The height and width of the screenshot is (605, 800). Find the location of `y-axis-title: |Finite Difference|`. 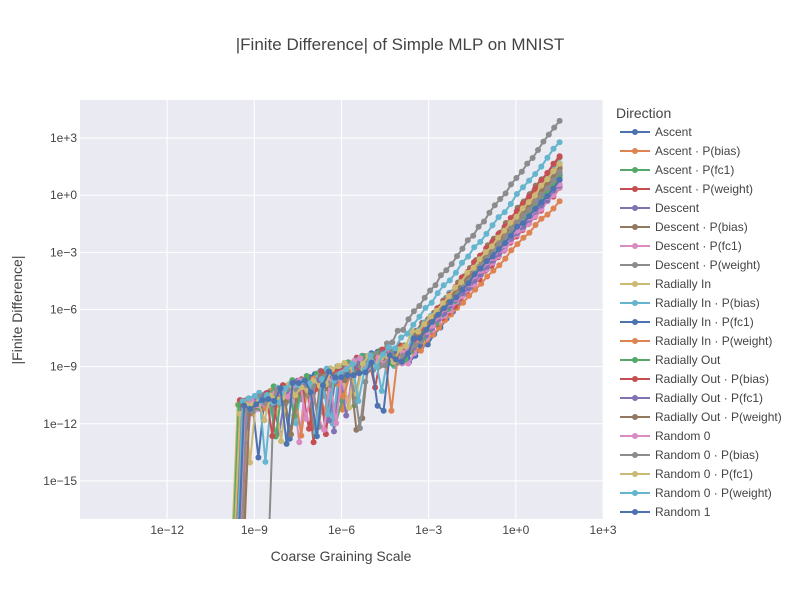

y-axis-title: |Finite Difference| is located at coordinates (17, 310).